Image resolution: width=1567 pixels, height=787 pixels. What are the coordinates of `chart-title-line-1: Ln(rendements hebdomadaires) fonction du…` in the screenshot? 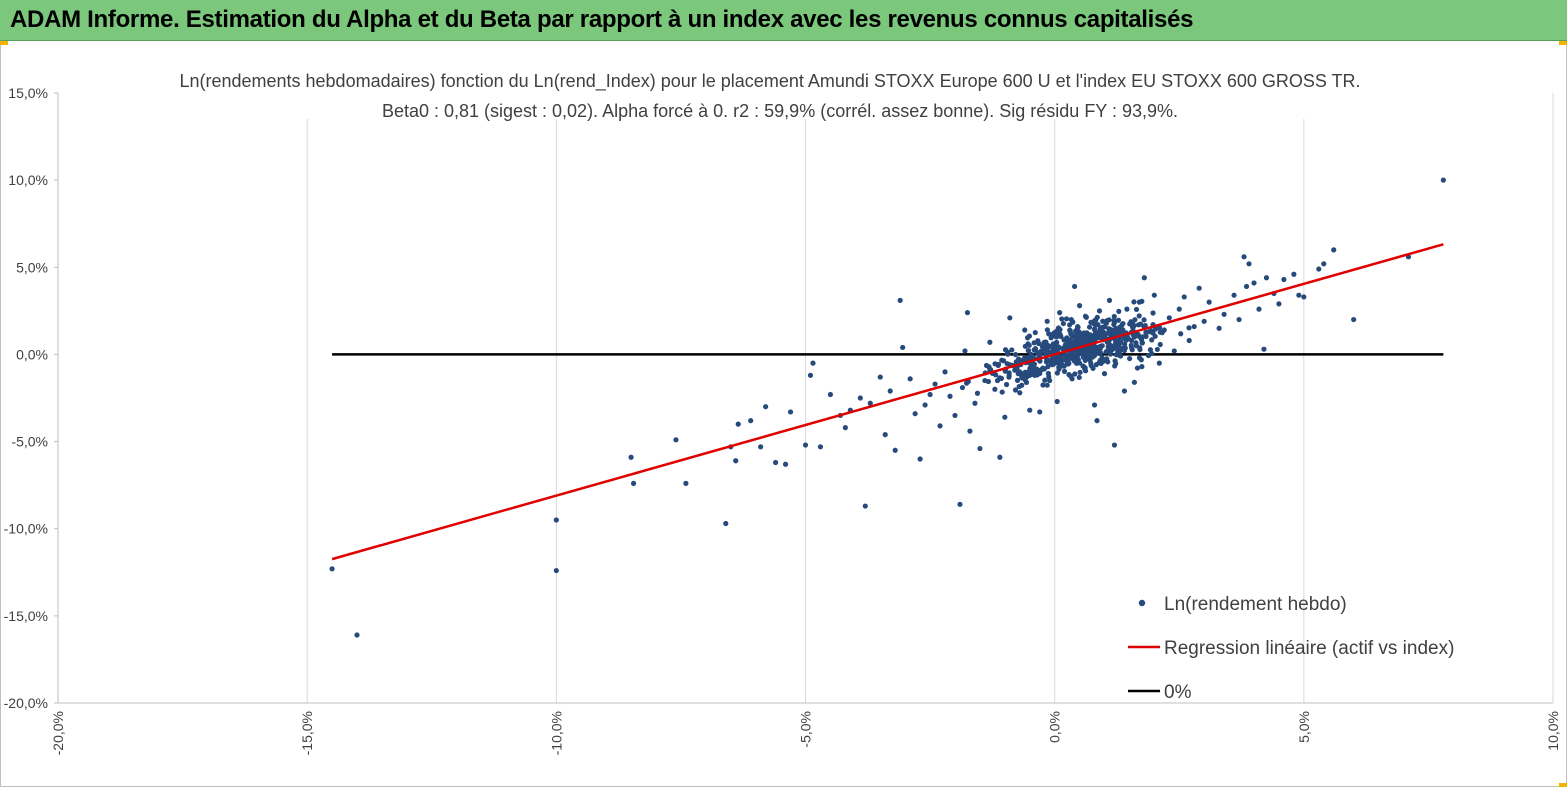 It's located at (769, 81).